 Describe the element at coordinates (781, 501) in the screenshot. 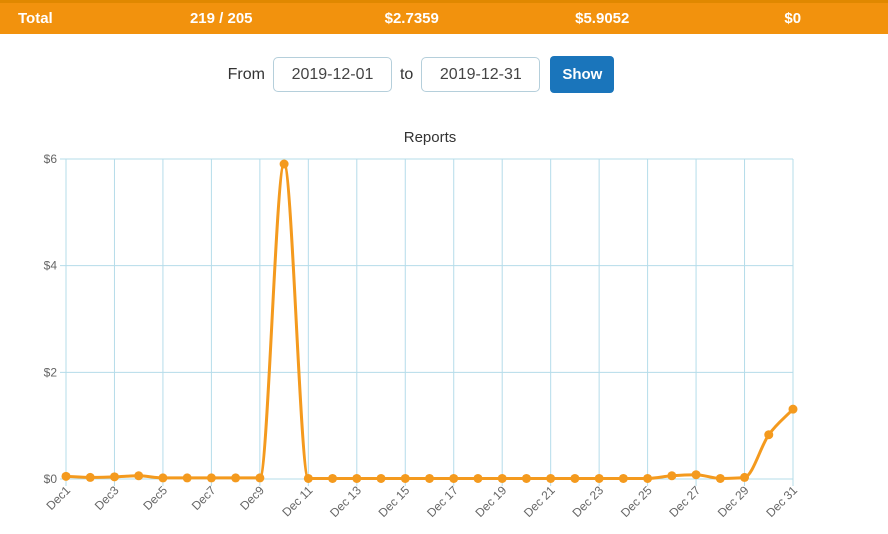

I see `x-axis-label: Dec 31` at that location.